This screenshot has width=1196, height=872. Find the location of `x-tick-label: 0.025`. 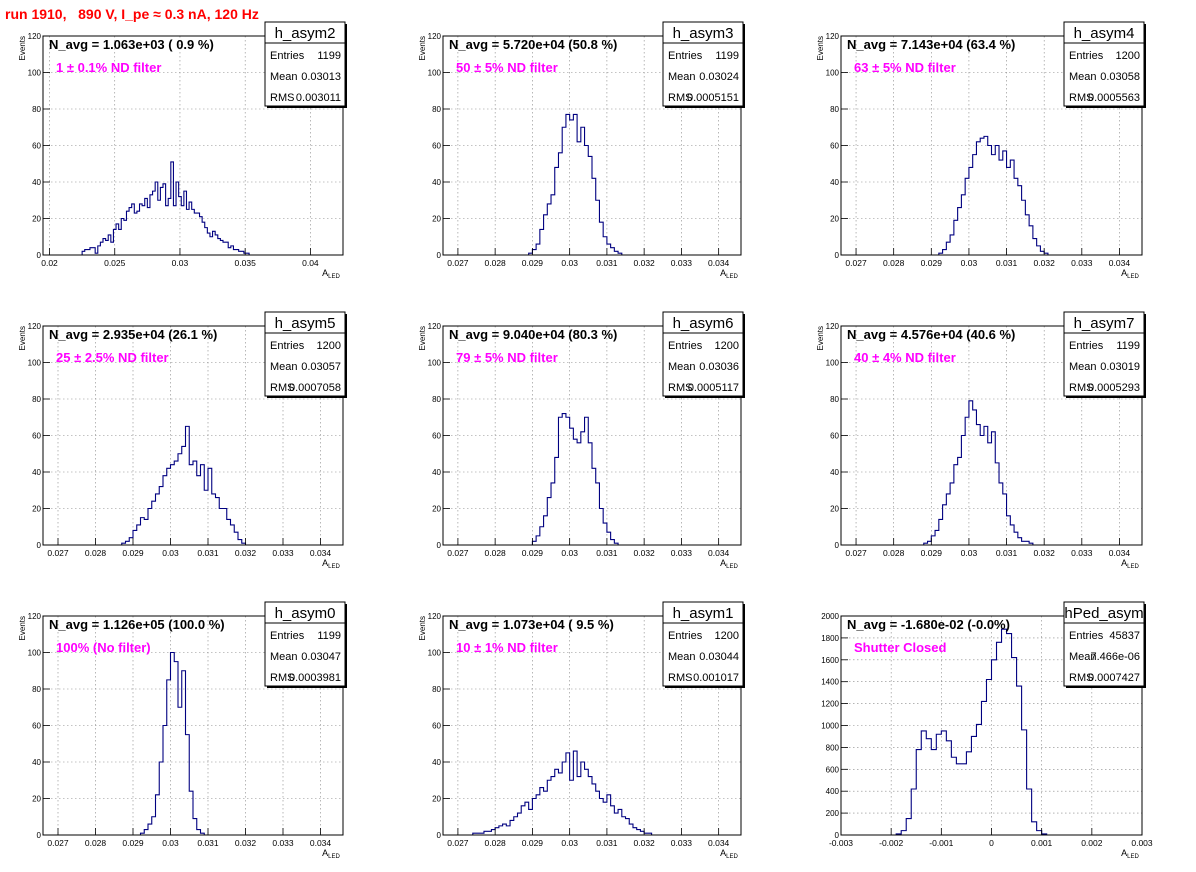

x-tick-label: 0.025 is located at coordinates (115, 263).